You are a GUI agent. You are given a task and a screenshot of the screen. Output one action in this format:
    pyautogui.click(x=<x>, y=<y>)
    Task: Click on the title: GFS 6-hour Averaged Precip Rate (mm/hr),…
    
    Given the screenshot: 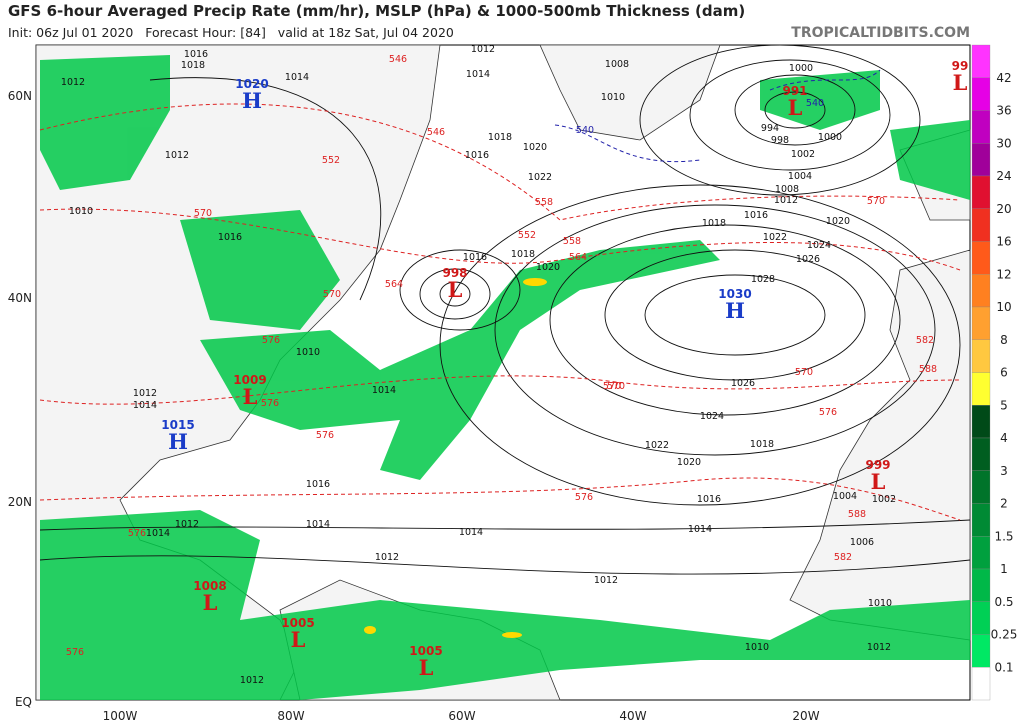 What is the action you would take?
    pyautogui.click(x=376, y=11)
    